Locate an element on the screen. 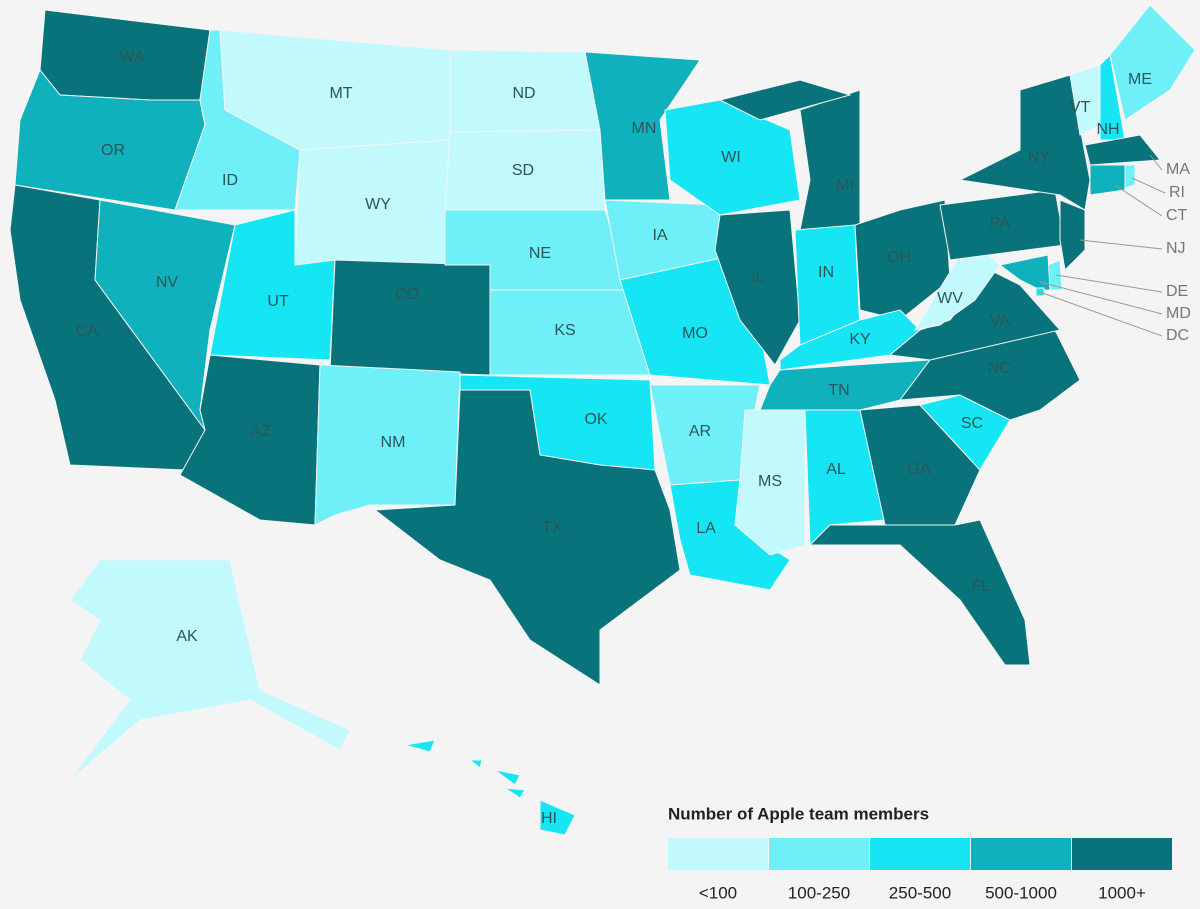 The width and height of the screenshot is (1200, 909). state-label: NH is located at coordinates (1107, 129).